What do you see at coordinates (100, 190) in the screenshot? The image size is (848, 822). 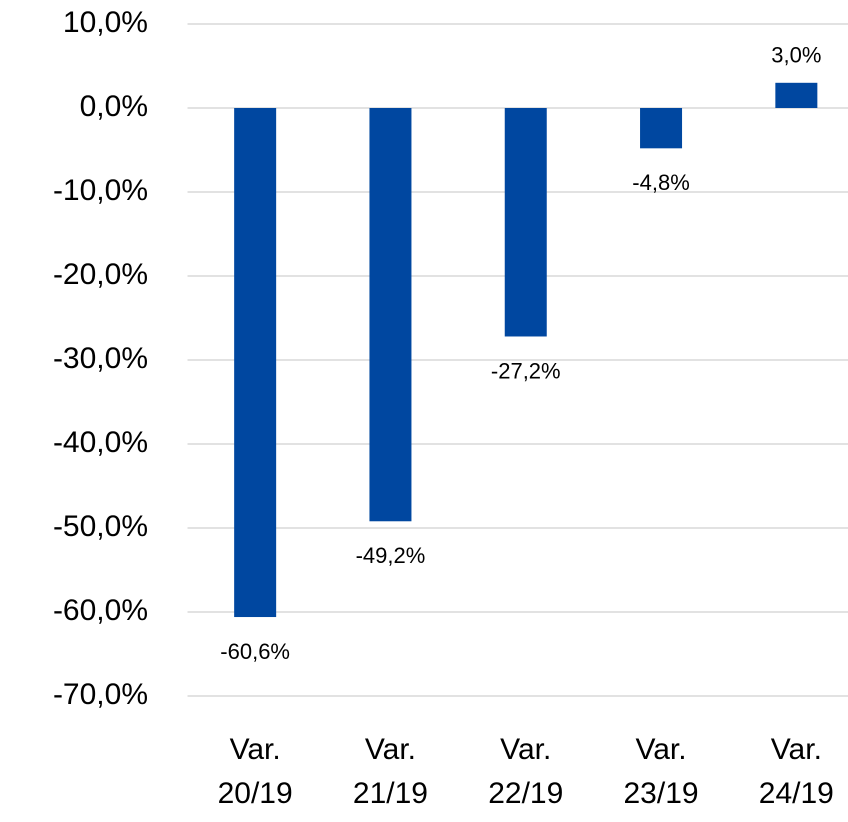 I see `y-tick-label: -10,0%` at bounding box center [100, 190].